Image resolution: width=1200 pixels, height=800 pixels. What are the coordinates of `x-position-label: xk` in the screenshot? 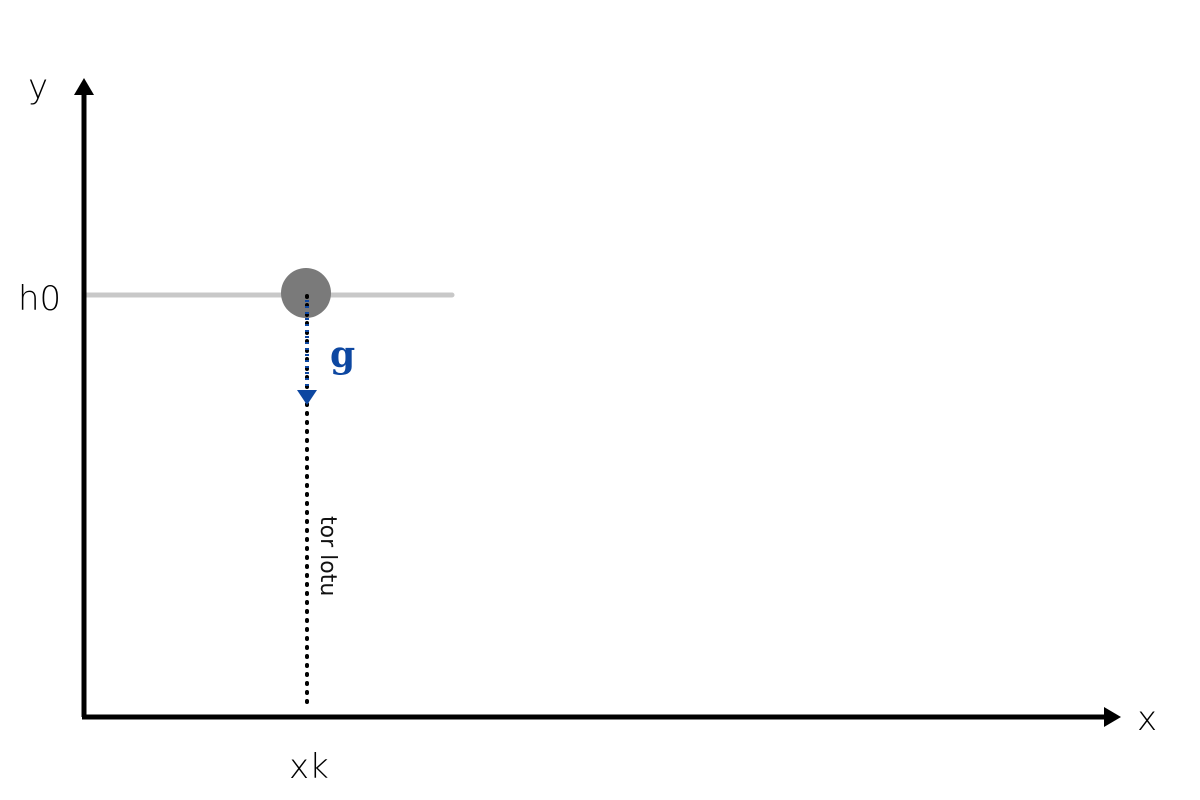 It's located at (309, 767).